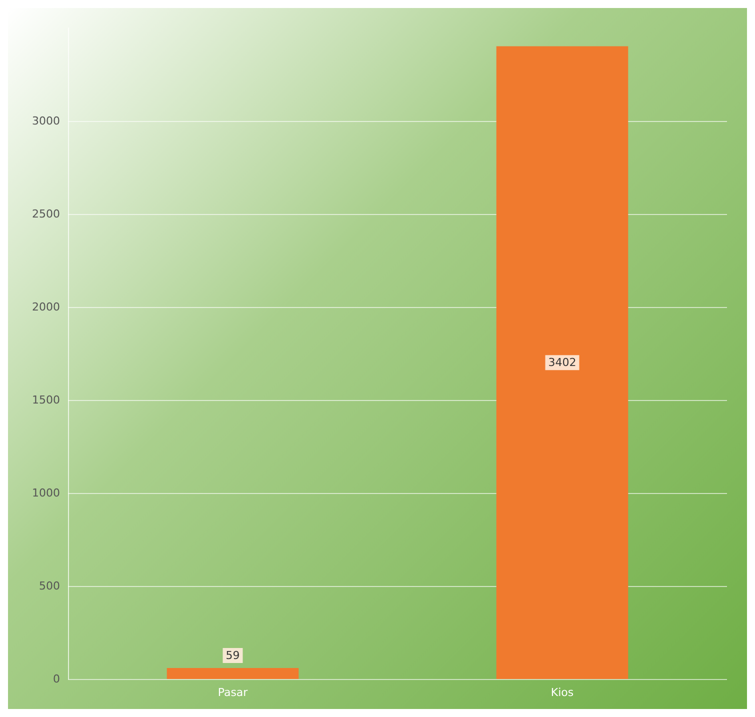  I want to click on data-label: 3402, so click(562, 363).